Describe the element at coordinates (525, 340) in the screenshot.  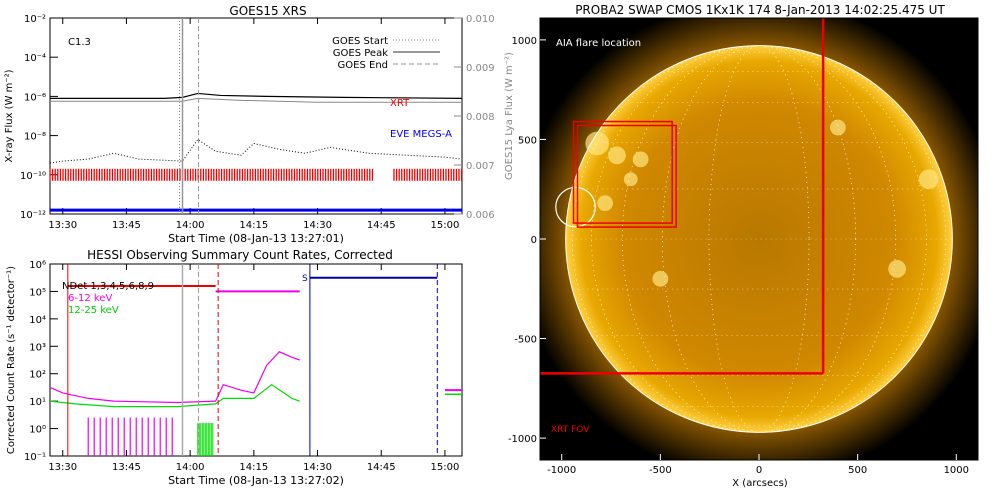
I see `swap-ytick-label: -500` at that location.